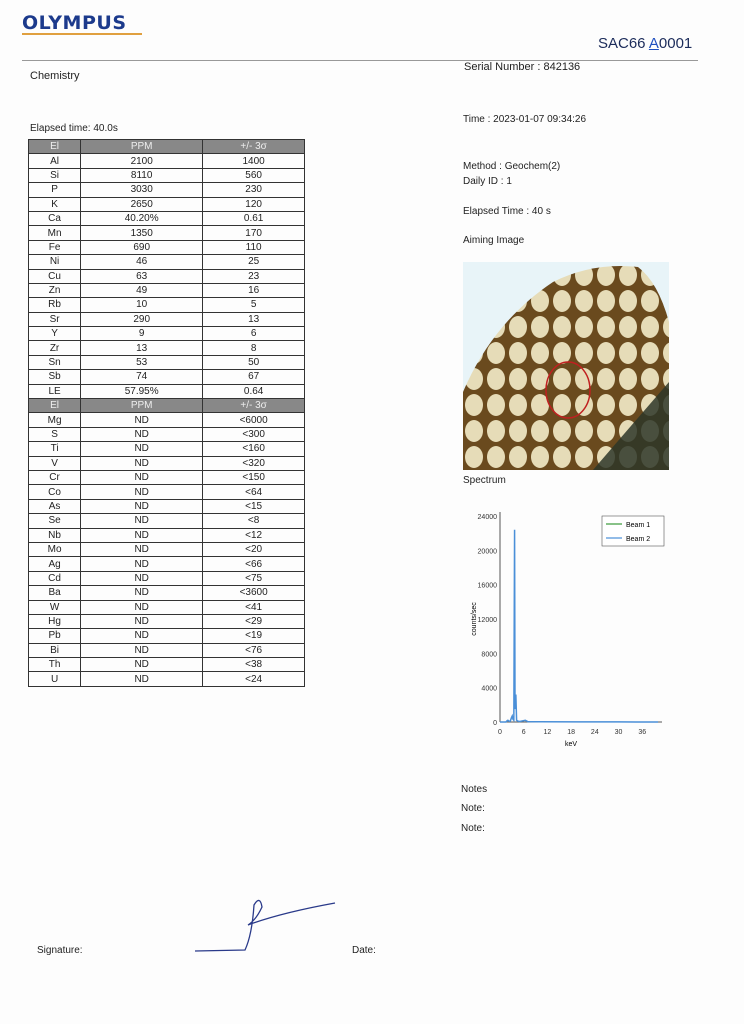 This screenshot has height=1024, width=744. What do you see at coordinates (488, 517) in the screenshot?
I see `y-tick-label: 24000` at bounding box center [488, 517].